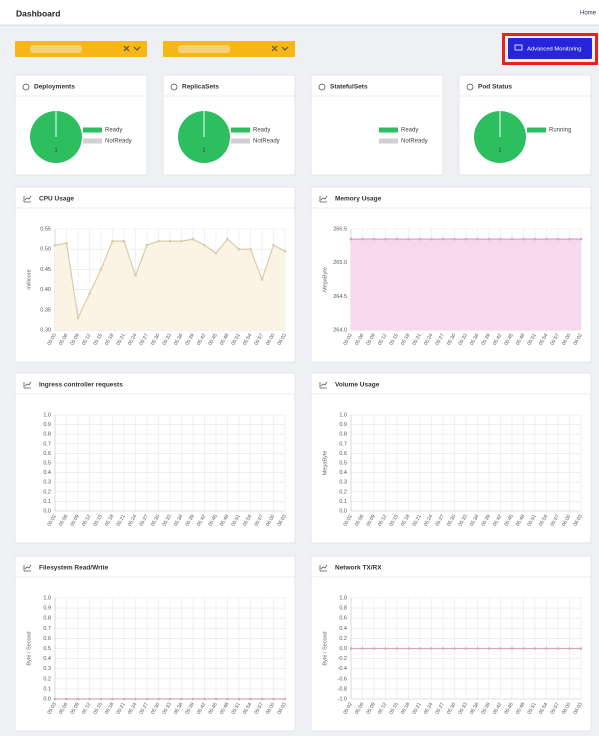 Image resolution: width=599 pixels, height=736 pixels. I want to click on y-tick-label: 0.0, so click(47, 699).